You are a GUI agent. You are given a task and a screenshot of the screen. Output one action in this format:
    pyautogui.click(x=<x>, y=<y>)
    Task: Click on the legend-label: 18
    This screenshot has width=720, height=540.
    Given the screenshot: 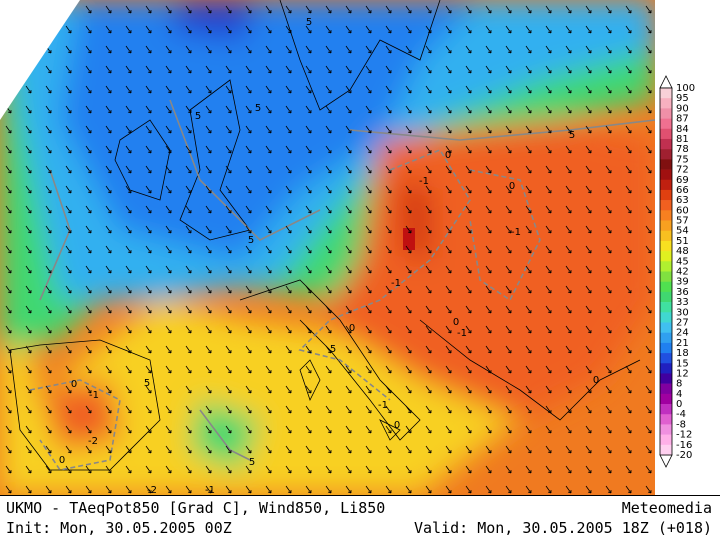 What is the action you would take?
    pyautogui.click(x=682, y=353)
    